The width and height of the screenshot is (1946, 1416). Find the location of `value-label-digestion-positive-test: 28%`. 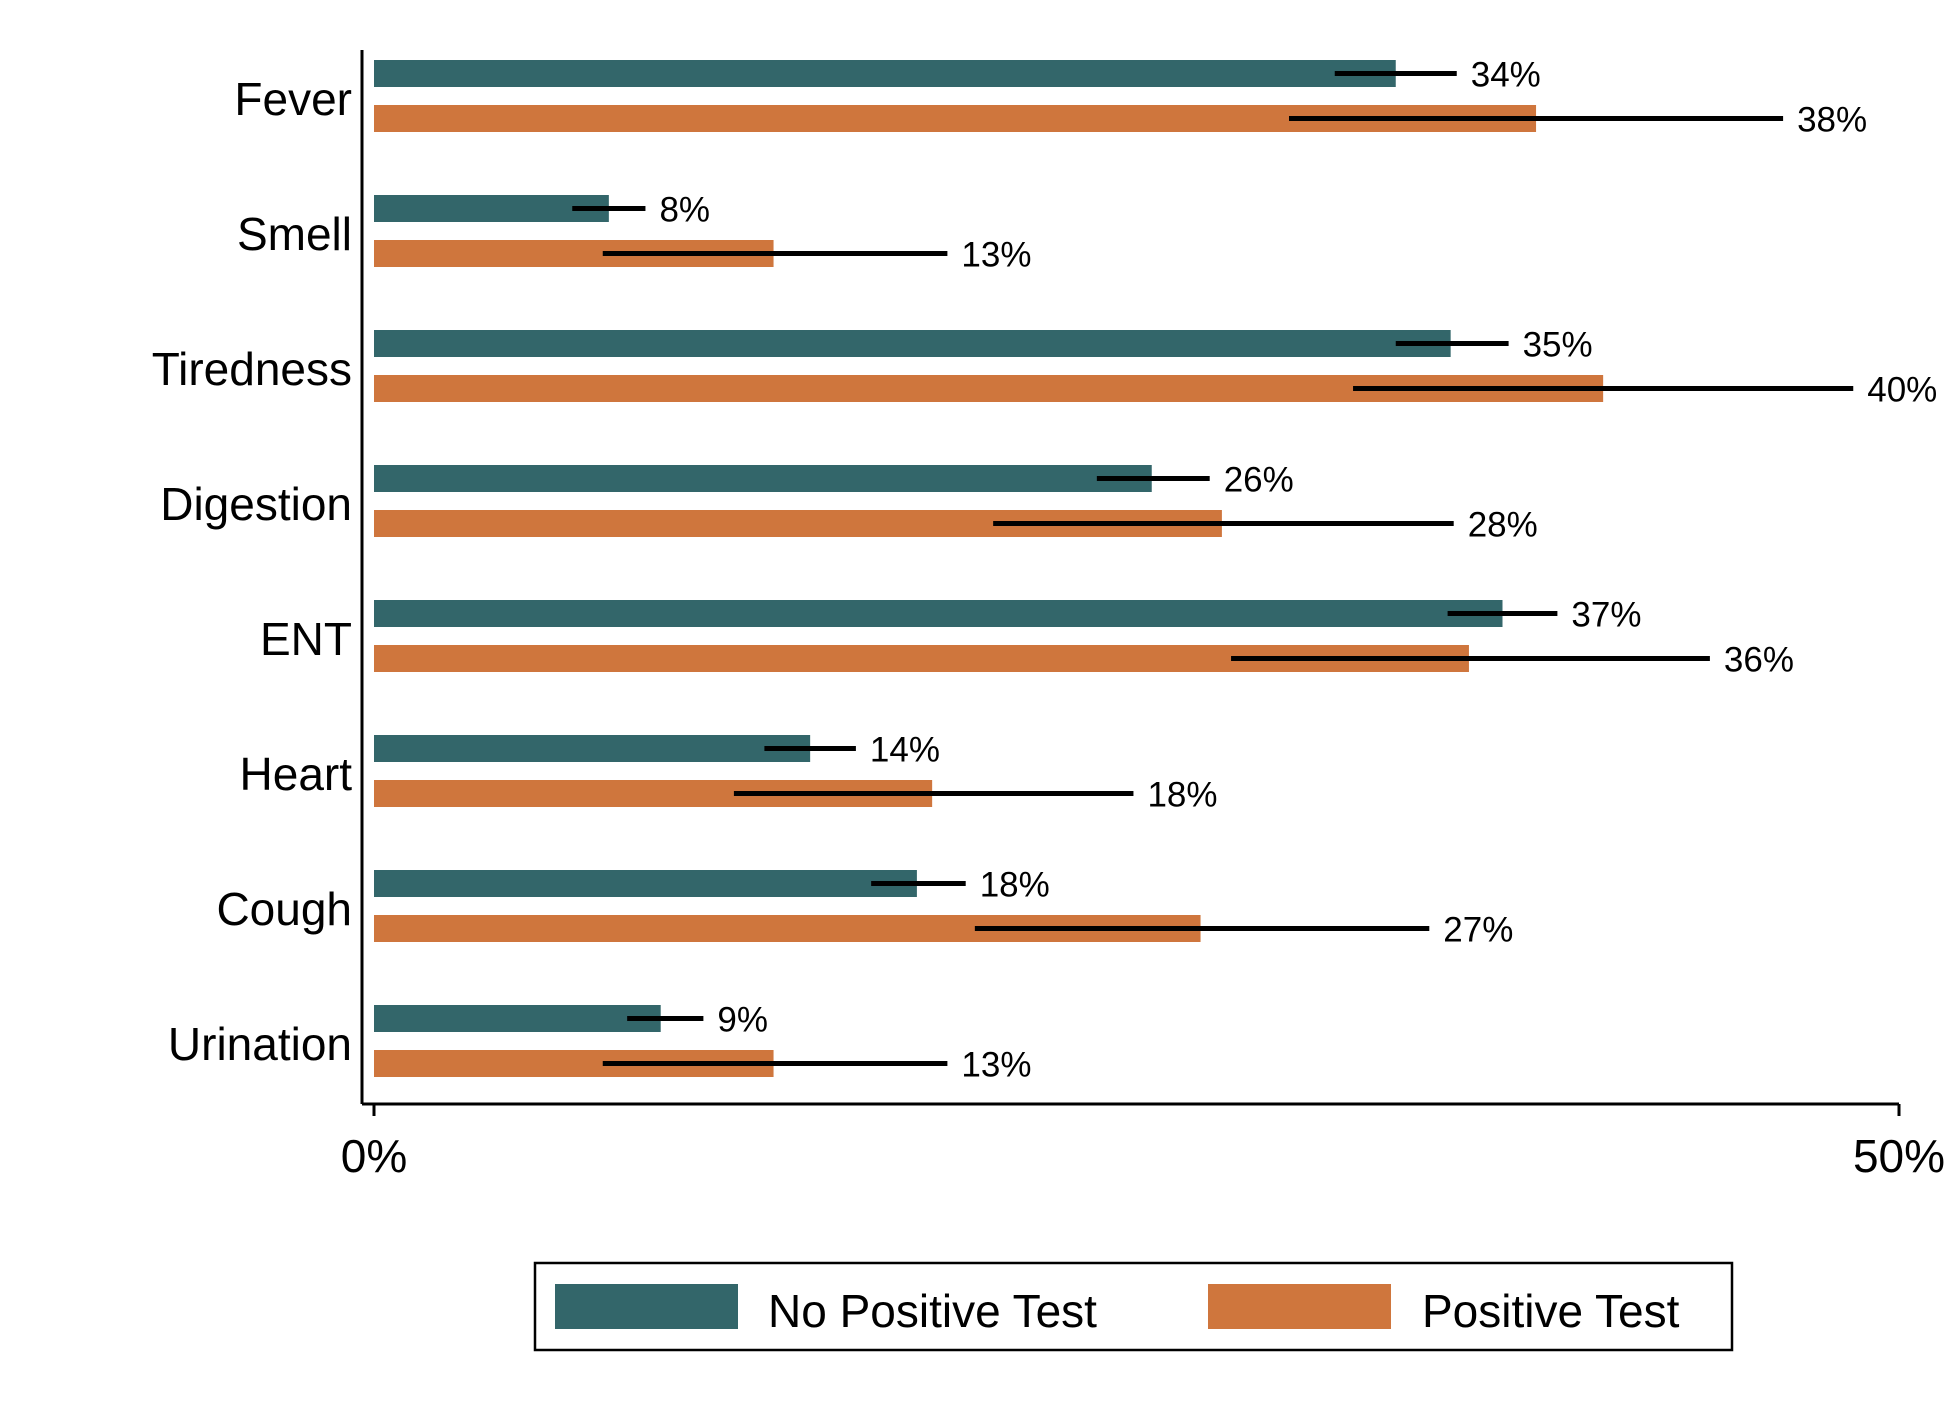

value-label-digestion-positive-test: 28% is located at coordinates (1503, 525).